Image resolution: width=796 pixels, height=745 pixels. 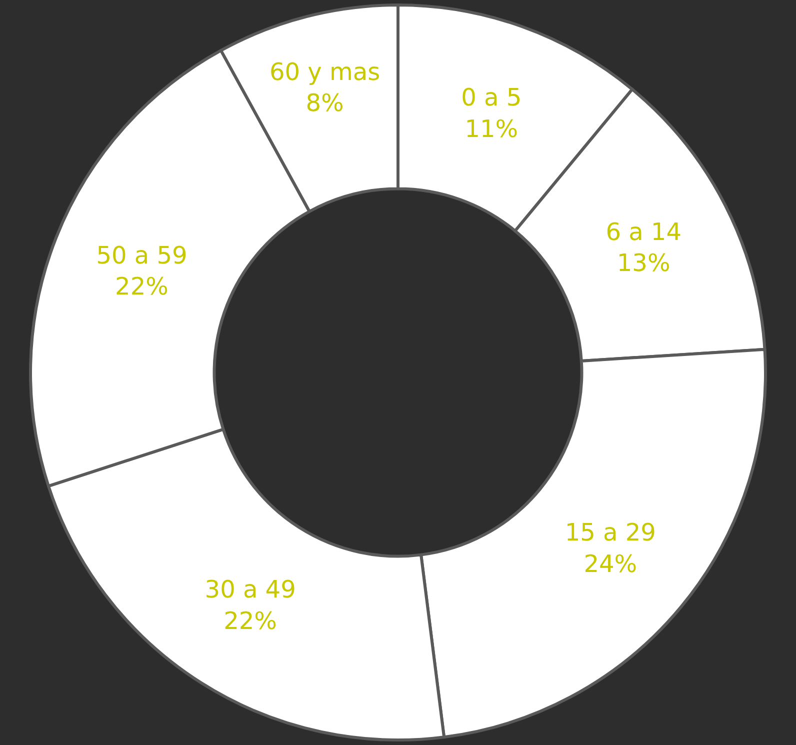 I want to click on data-label: 13%, so click(x=643, y=262).